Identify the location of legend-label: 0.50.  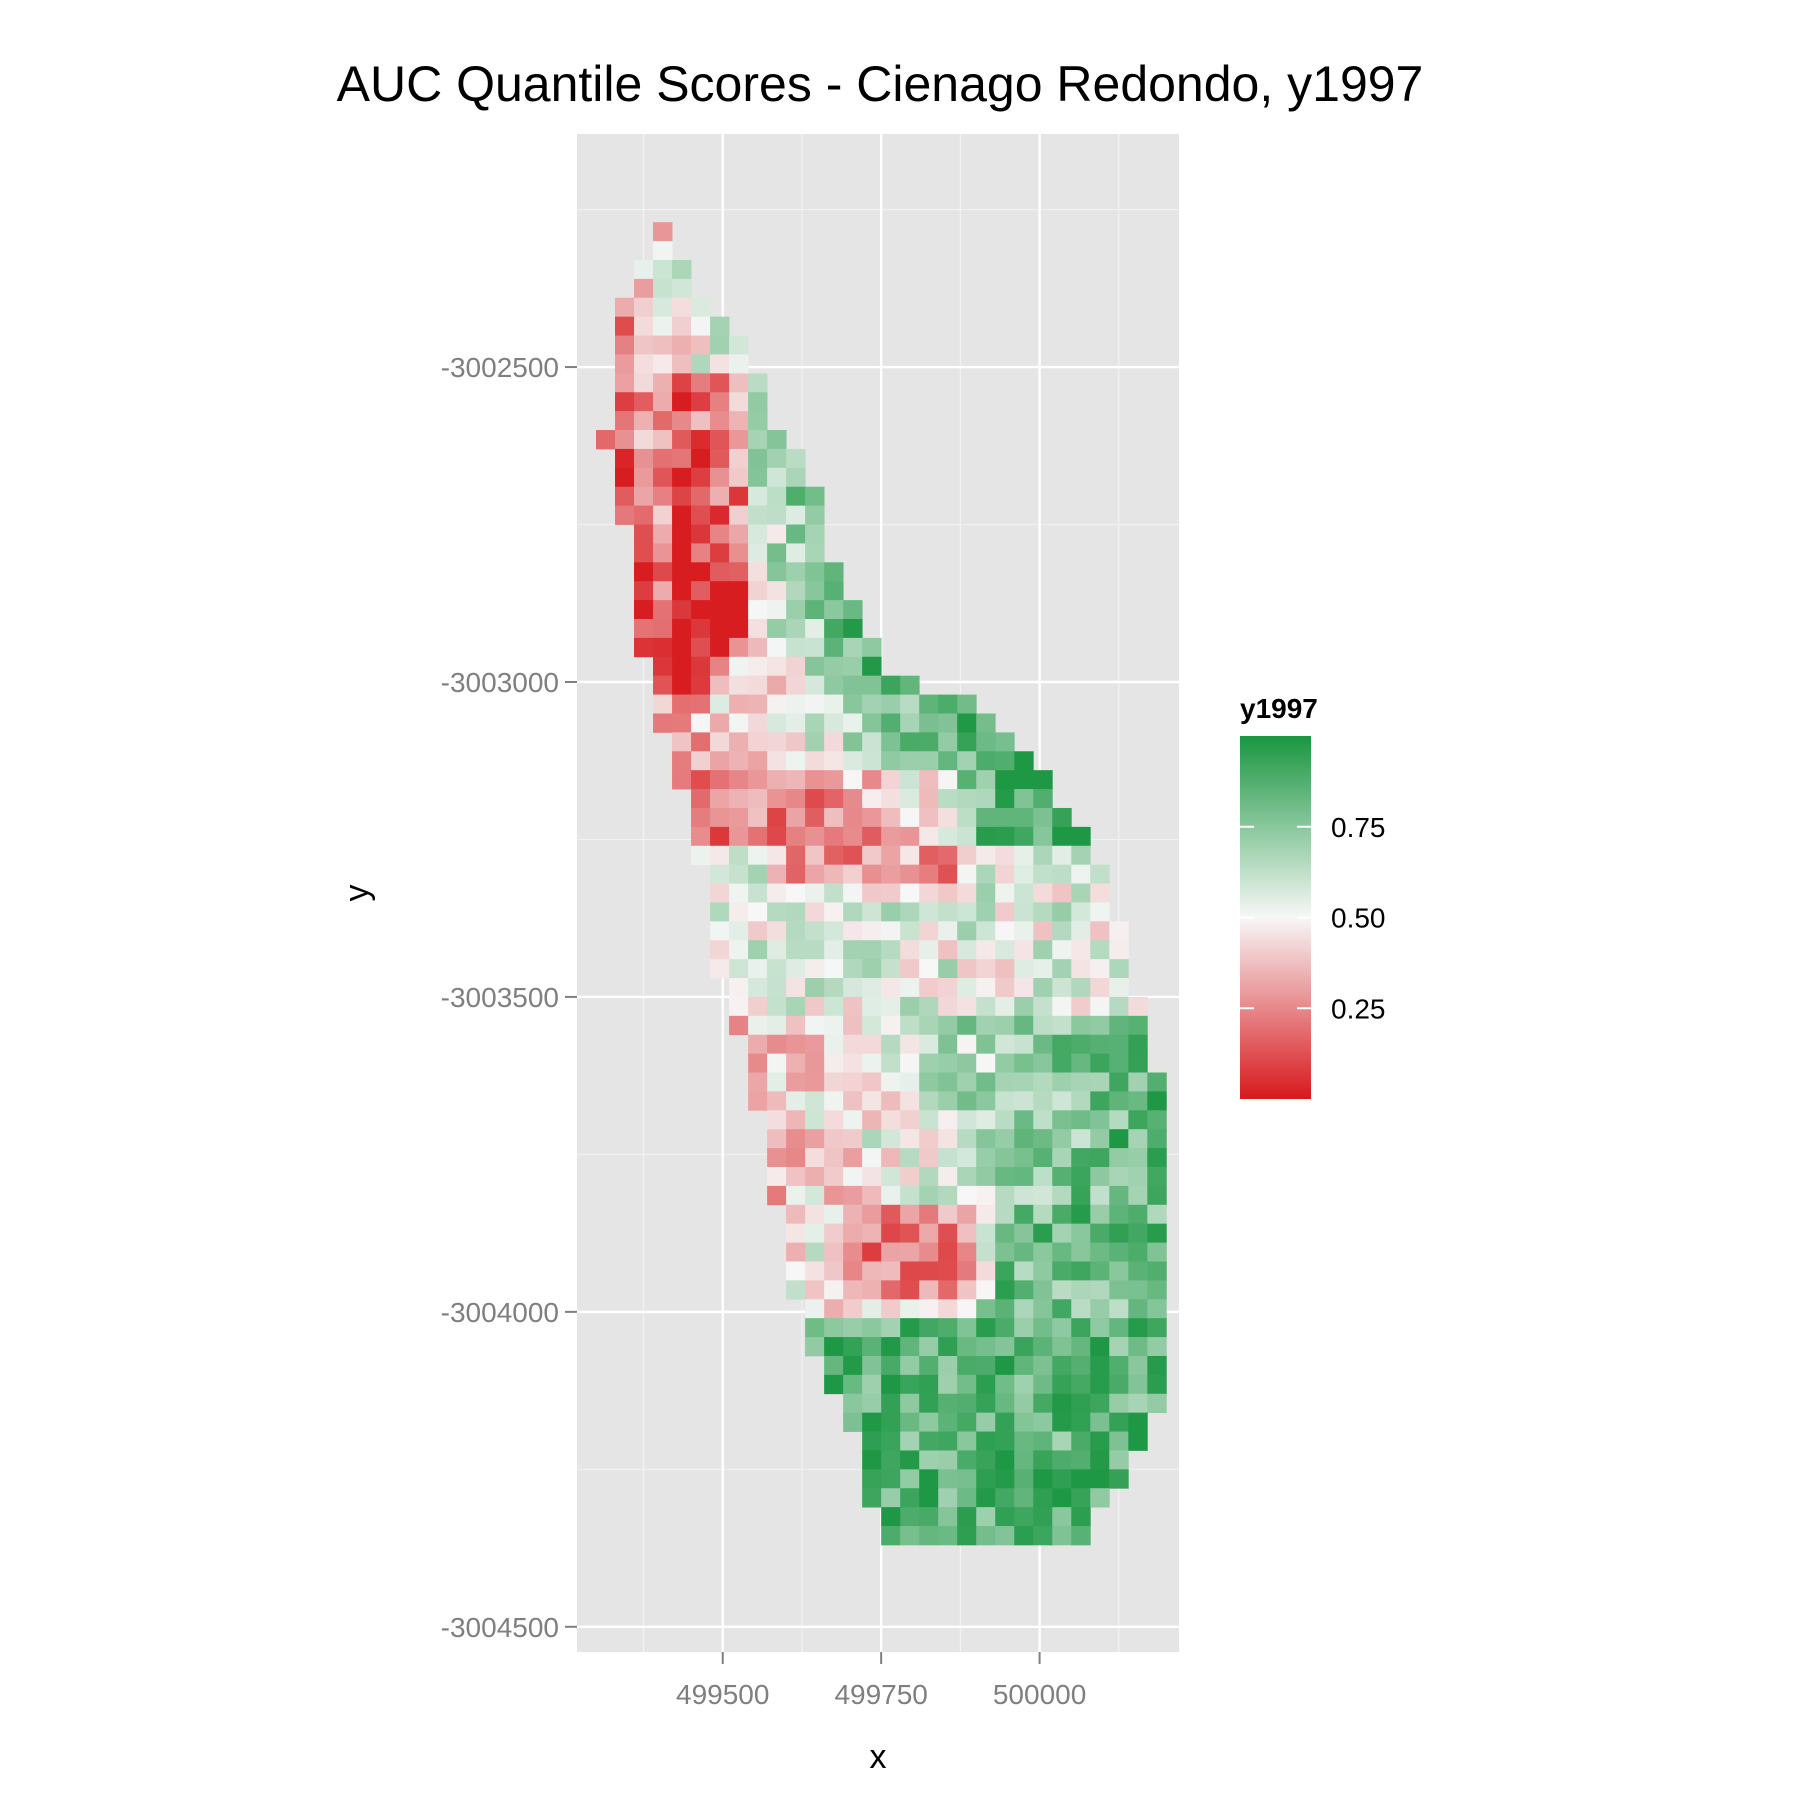
(1358, 918).